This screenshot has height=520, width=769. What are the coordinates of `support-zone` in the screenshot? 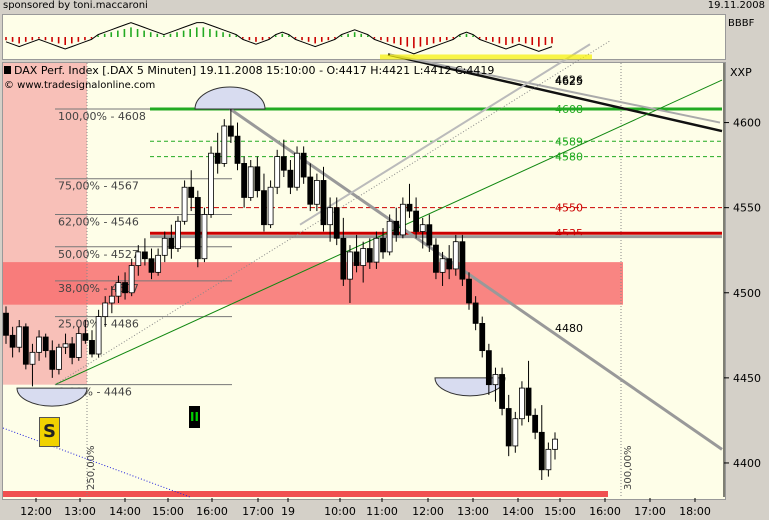 It's located at (313, 283).